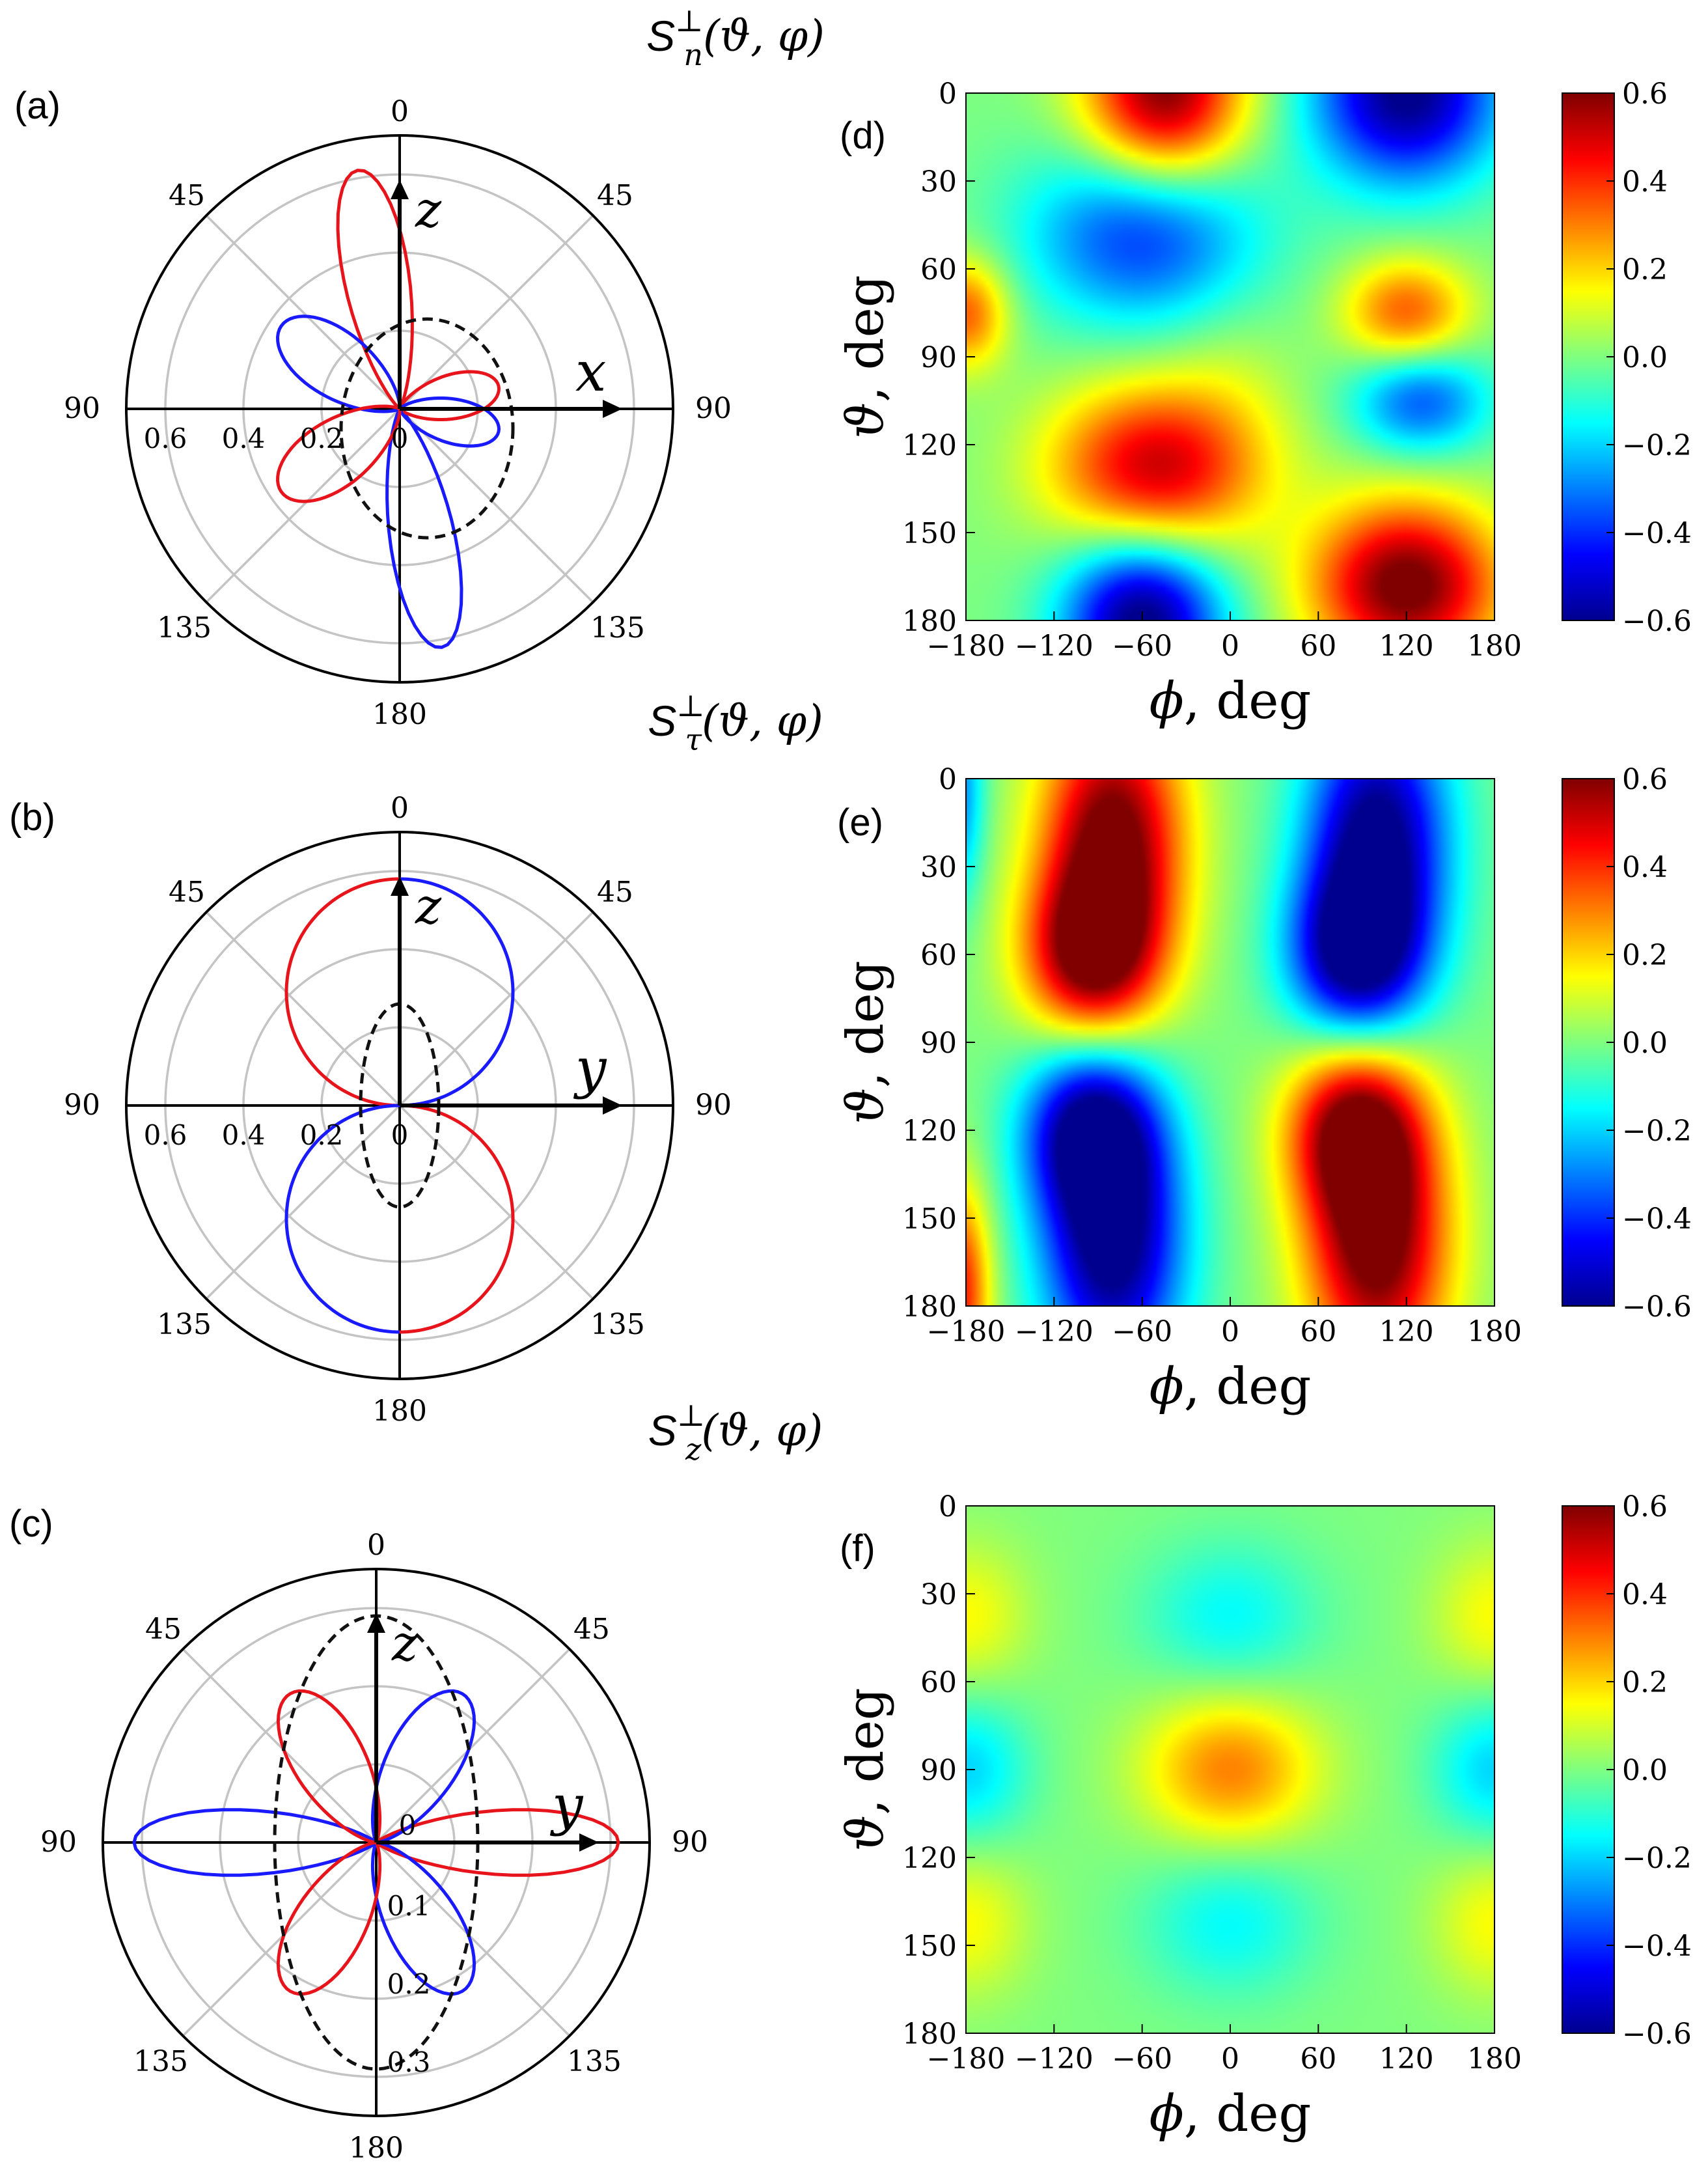 This screenshot has height=2168, width=1708. I want to click on panel-label: (f), so click(857, 1548).